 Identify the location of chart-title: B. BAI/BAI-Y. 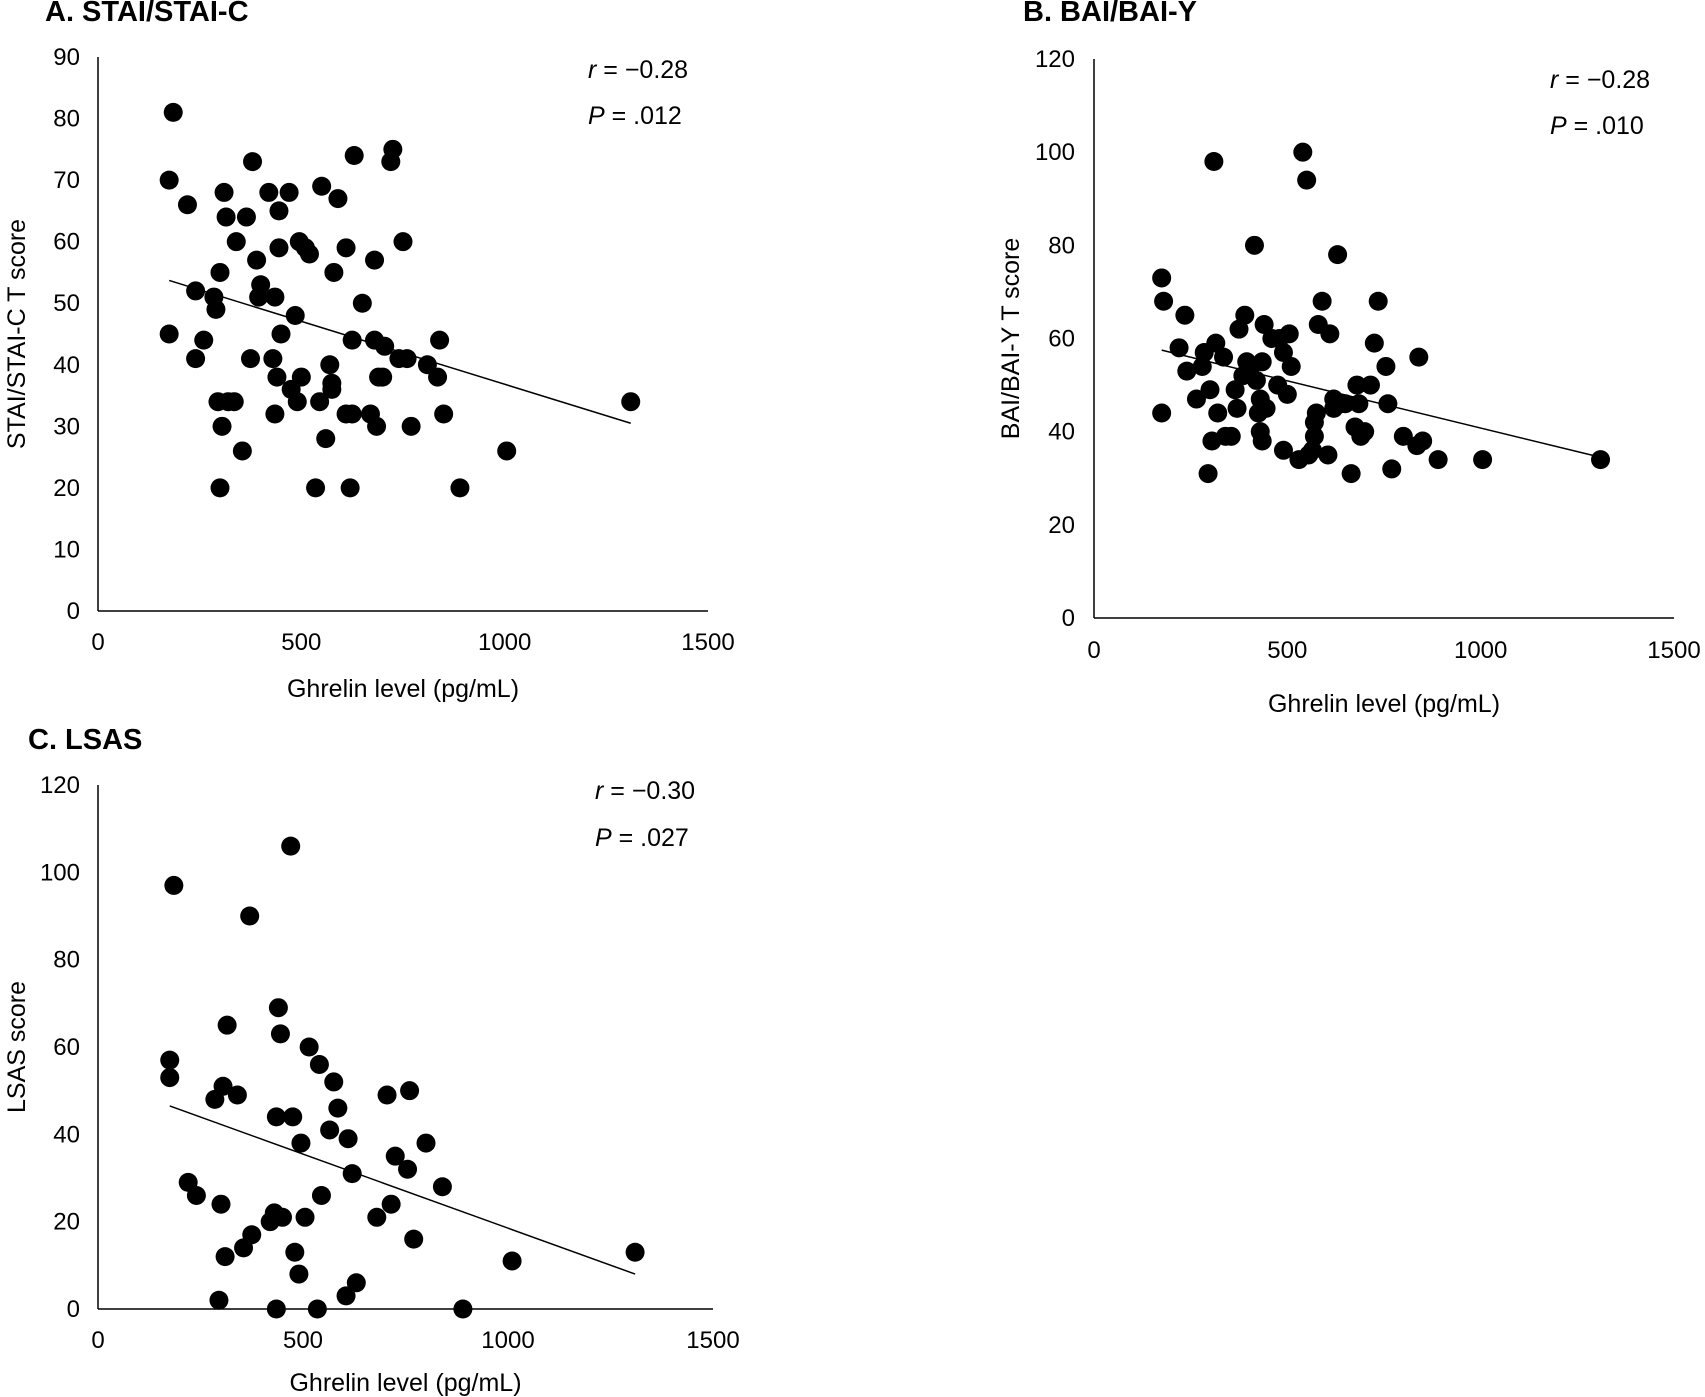
(1110, 14).